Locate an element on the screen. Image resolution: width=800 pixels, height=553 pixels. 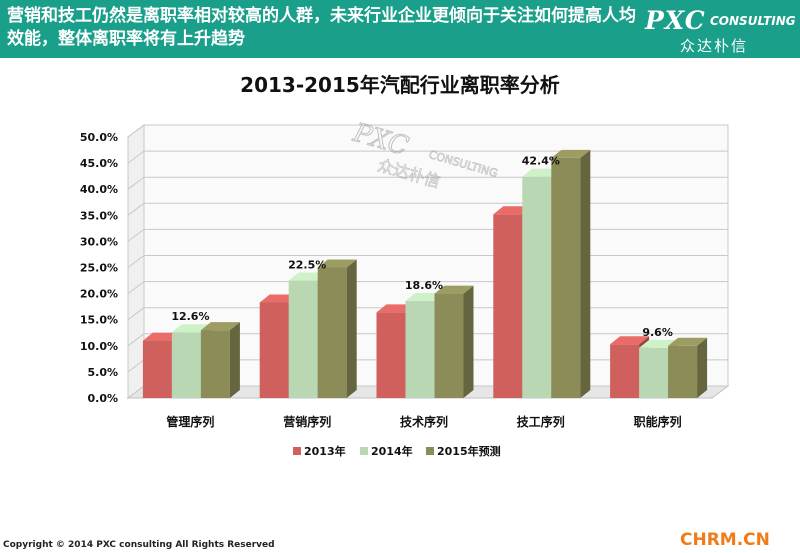
pxc-logo: PXC CONSULTING 众达朴信 is located at coordinates (720, 31).